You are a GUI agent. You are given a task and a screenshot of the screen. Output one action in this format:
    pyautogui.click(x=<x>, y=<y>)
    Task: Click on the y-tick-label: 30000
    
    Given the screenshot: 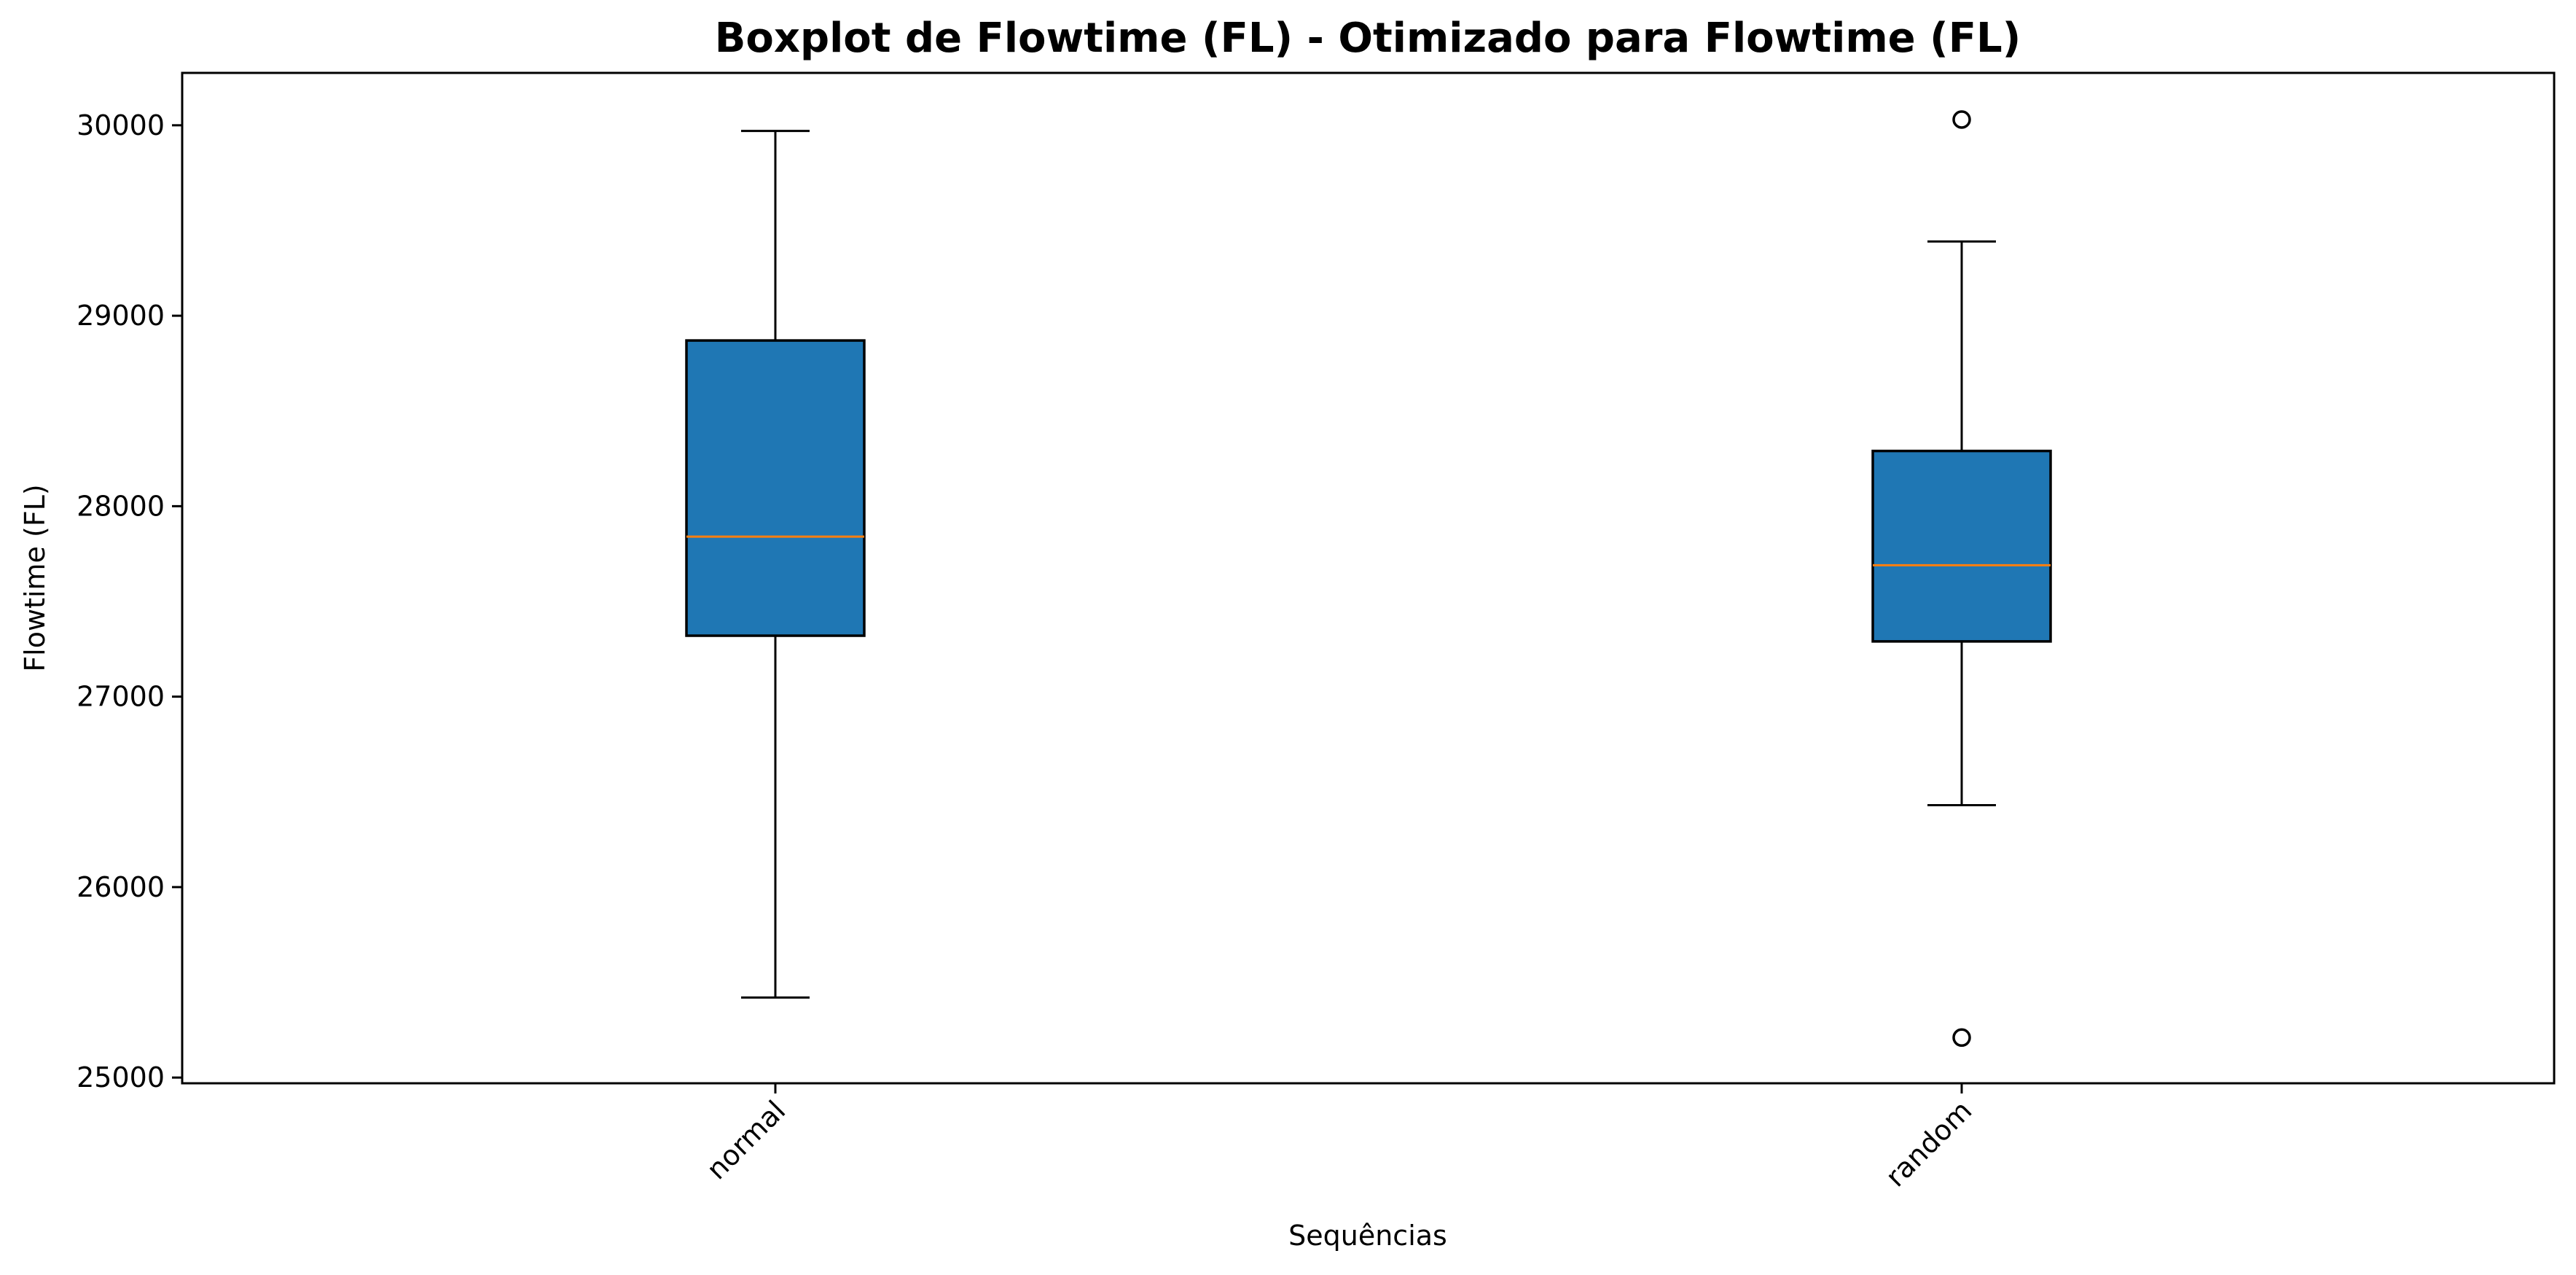 What is the action you would take?
    pyautogui.click(x=121, y=125)
    